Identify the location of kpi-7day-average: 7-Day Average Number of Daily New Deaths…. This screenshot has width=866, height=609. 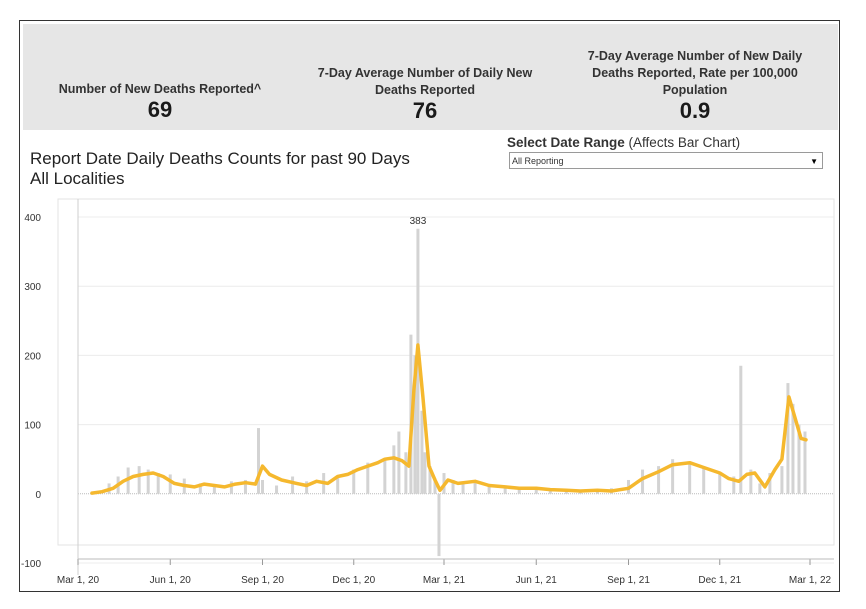
(425, 94).